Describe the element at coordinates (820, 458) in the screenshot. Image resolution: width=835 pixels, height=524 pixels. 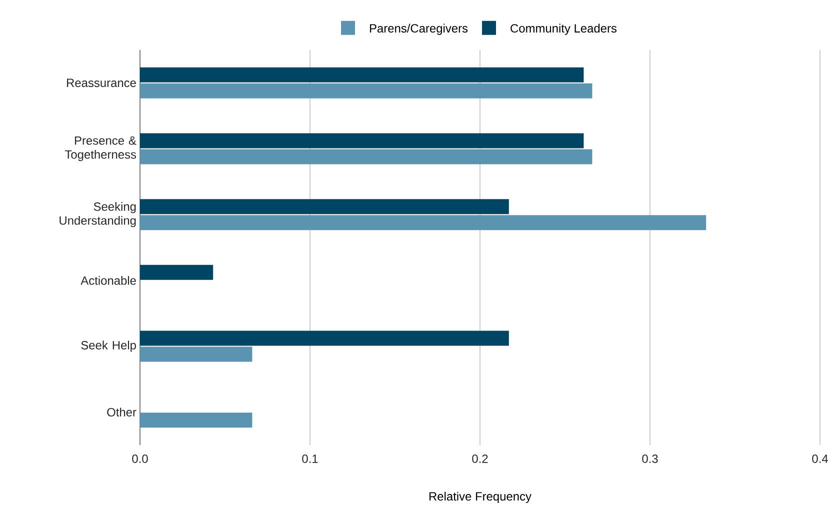
I see `x-tick-label: 0.4` at that location.